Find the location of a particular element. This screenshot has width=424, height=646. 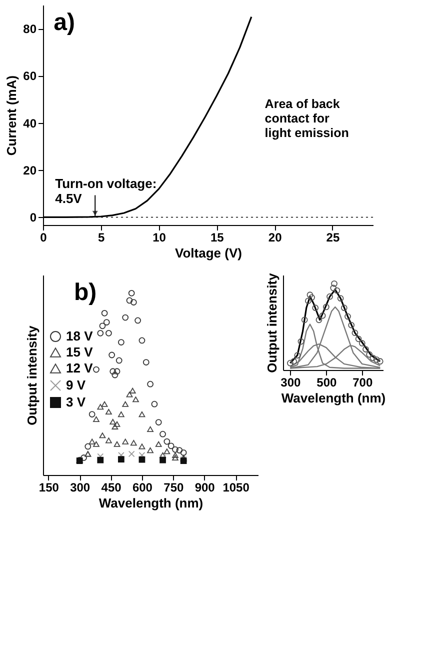

chart-title: a) is located at coordinates (64, 22).